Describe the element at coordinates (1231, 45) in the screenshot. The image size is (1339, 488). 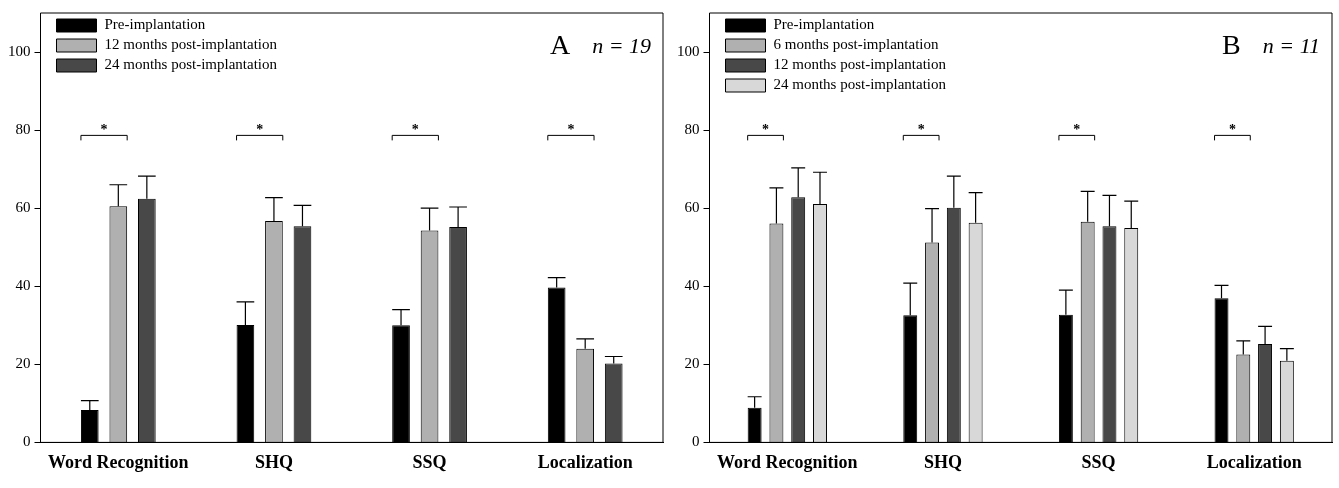
I see `annotation: B` at that location.